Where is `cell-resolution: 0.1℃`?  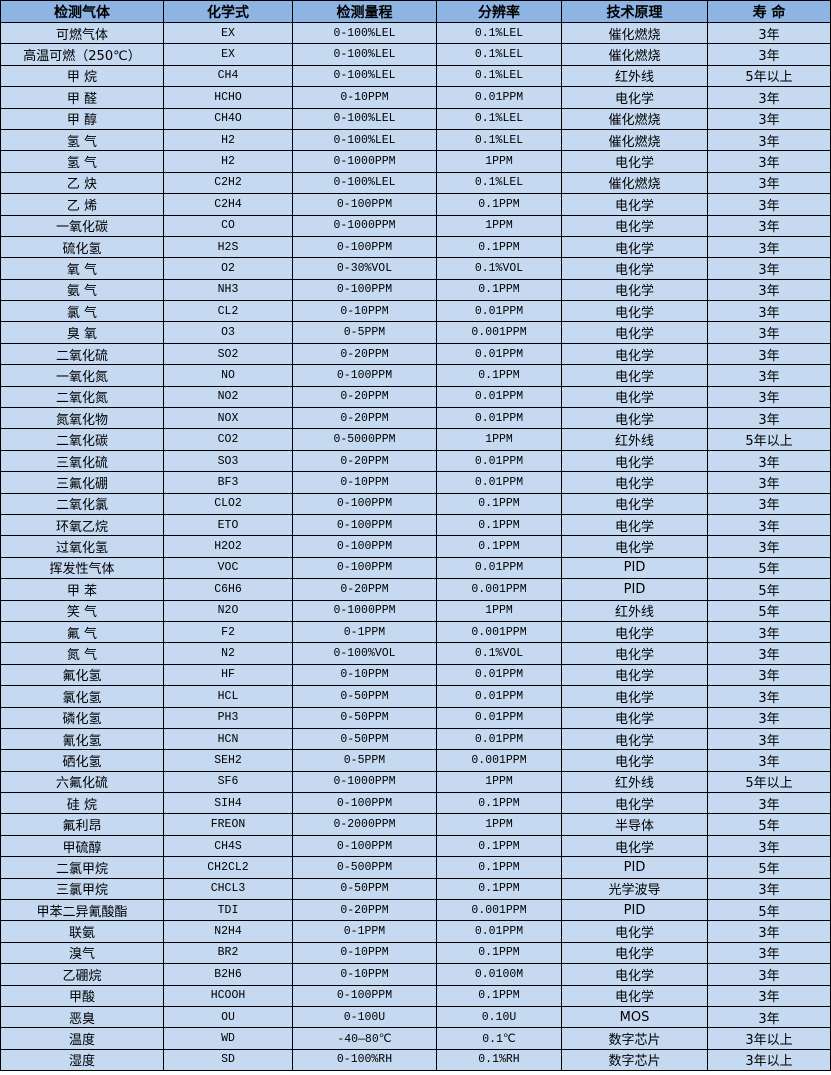
cell-resolution: 0.1℃ is located at coordinates (499, 1038).